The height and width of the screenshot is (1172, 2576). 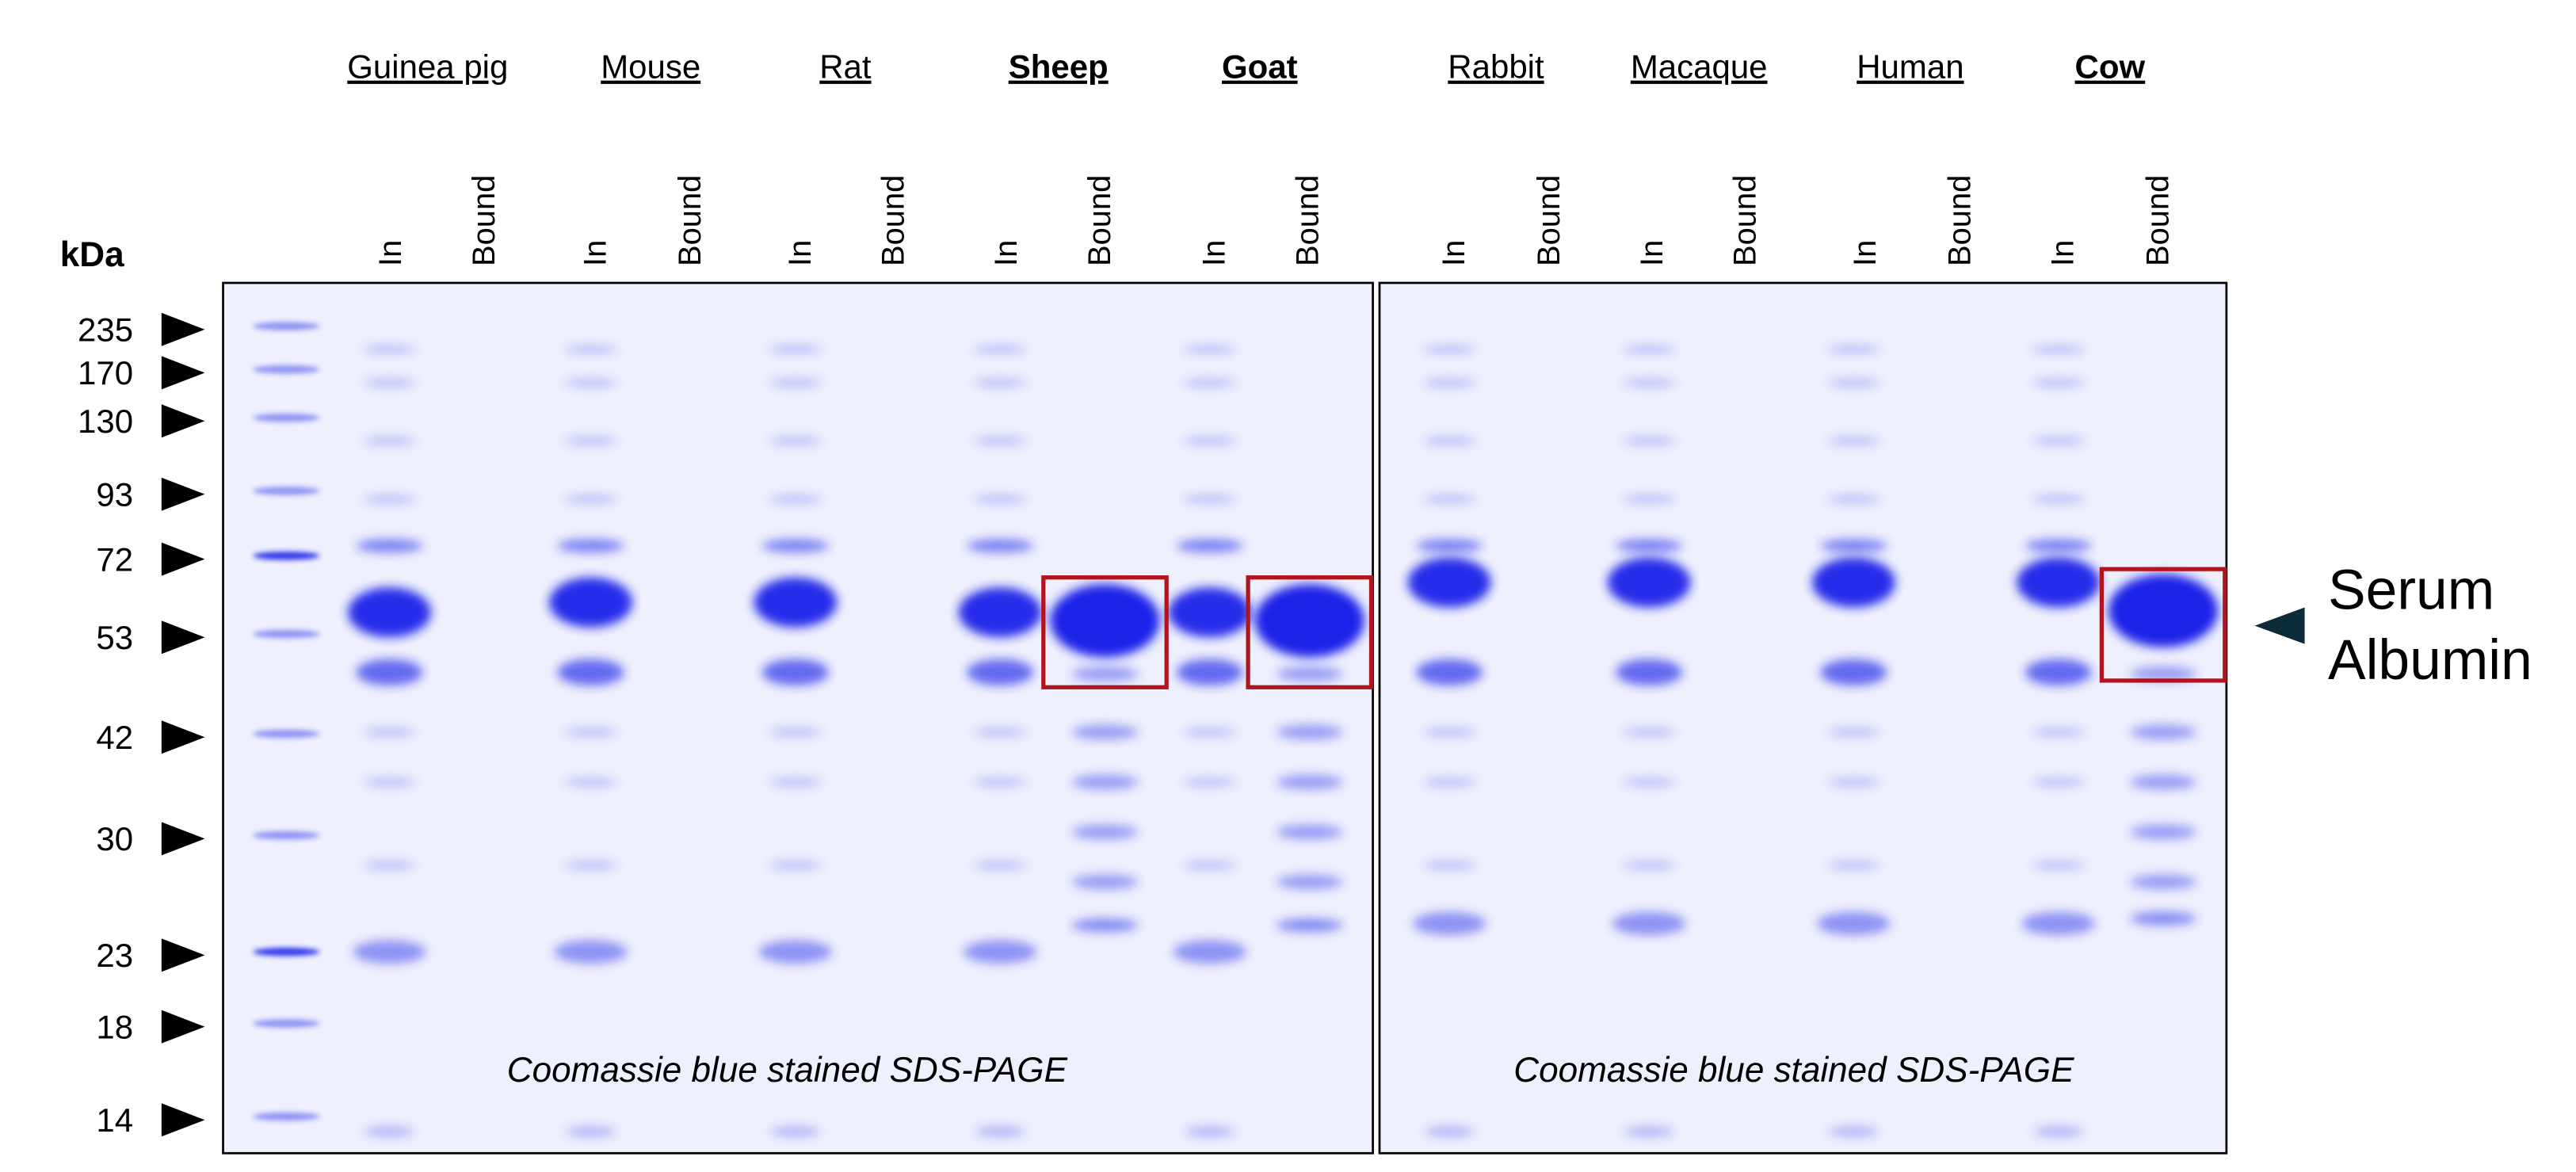 I want to click on annotation-arrow, so click(x=2279, y=626).